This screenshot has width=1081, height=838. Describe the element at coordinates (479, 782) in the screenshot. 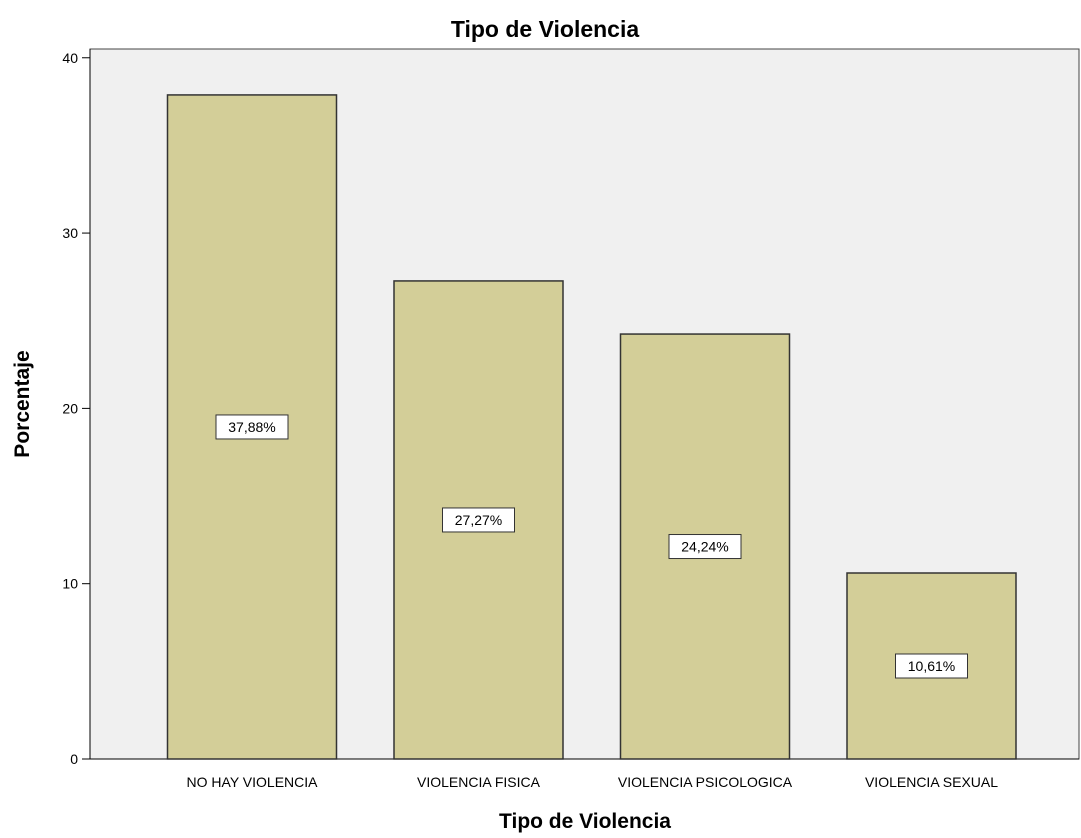

I see `x-tick-label: VIOLENCIA FISICA` at that location.